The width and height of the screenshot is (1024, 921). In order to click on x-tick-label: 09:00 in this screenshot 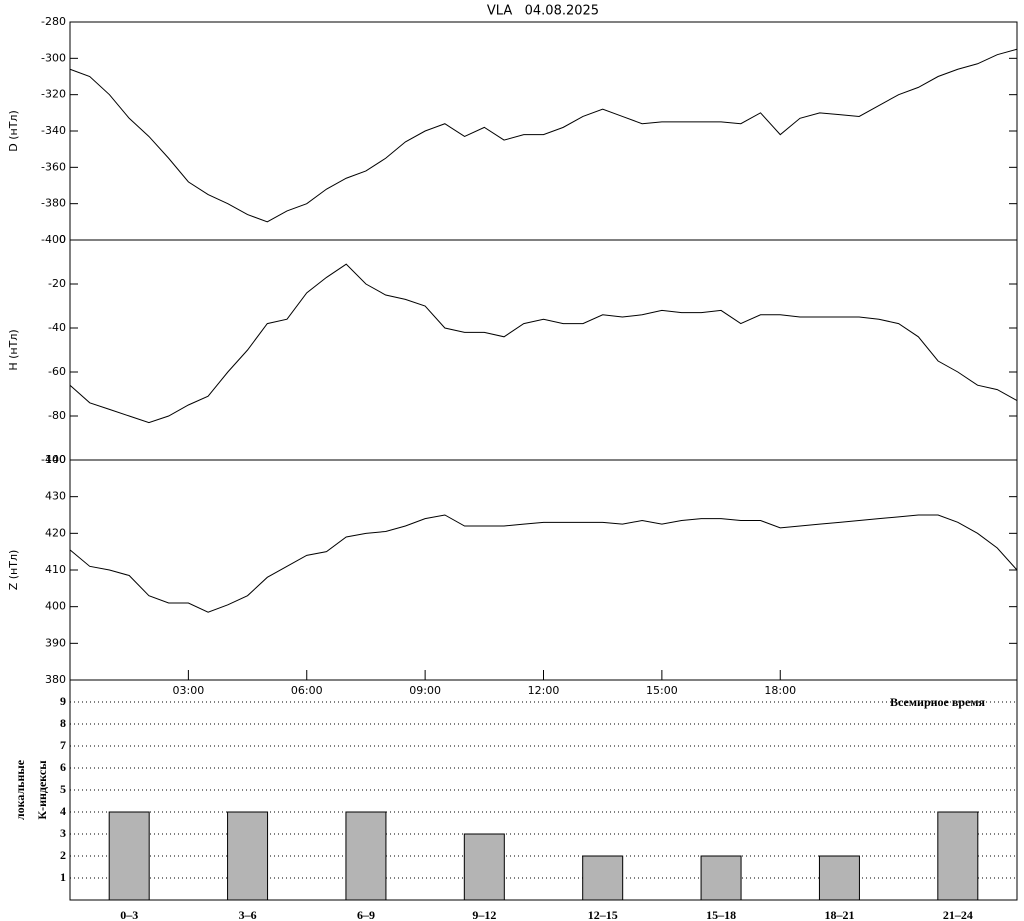, I will do `click(425, 690)`.